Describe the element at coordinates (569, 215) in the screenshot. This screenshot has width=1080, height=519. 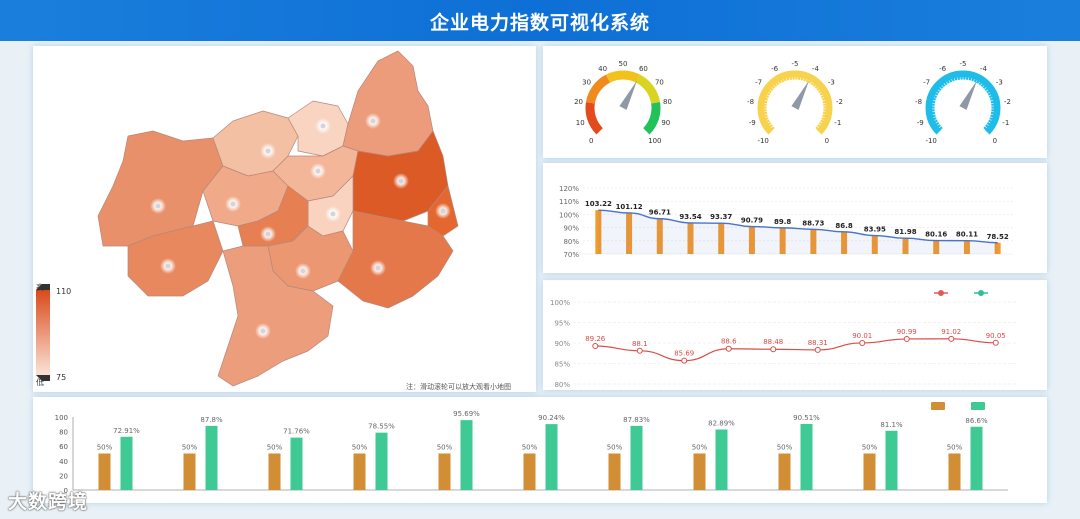
I see `y-tick-label: 100%` at that location.